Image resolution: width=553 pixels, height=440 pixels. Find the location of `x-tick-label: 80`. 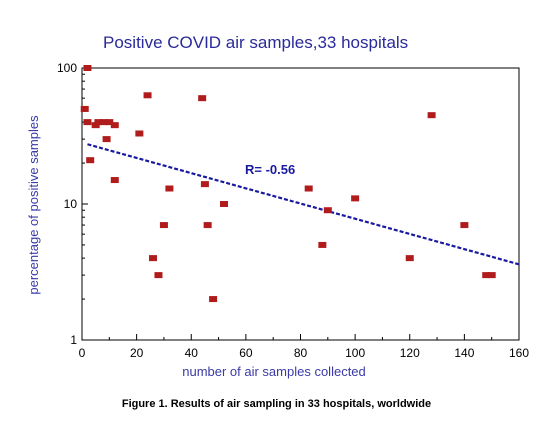

x-tick-label: 80 is located at coordinates (301, 353).